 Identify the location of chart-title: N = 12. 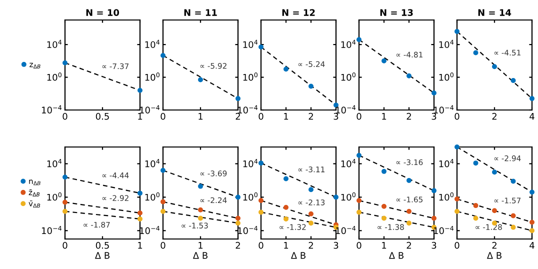
(298, 12).